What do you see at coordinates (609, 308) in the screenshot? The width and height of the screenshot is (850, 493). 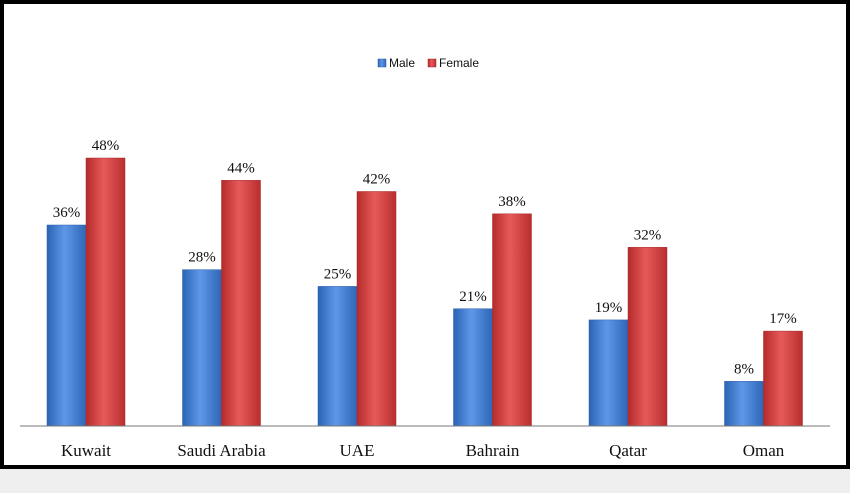 I see `data-label-male-qatar: 19%` at bounding box center [609, 308].